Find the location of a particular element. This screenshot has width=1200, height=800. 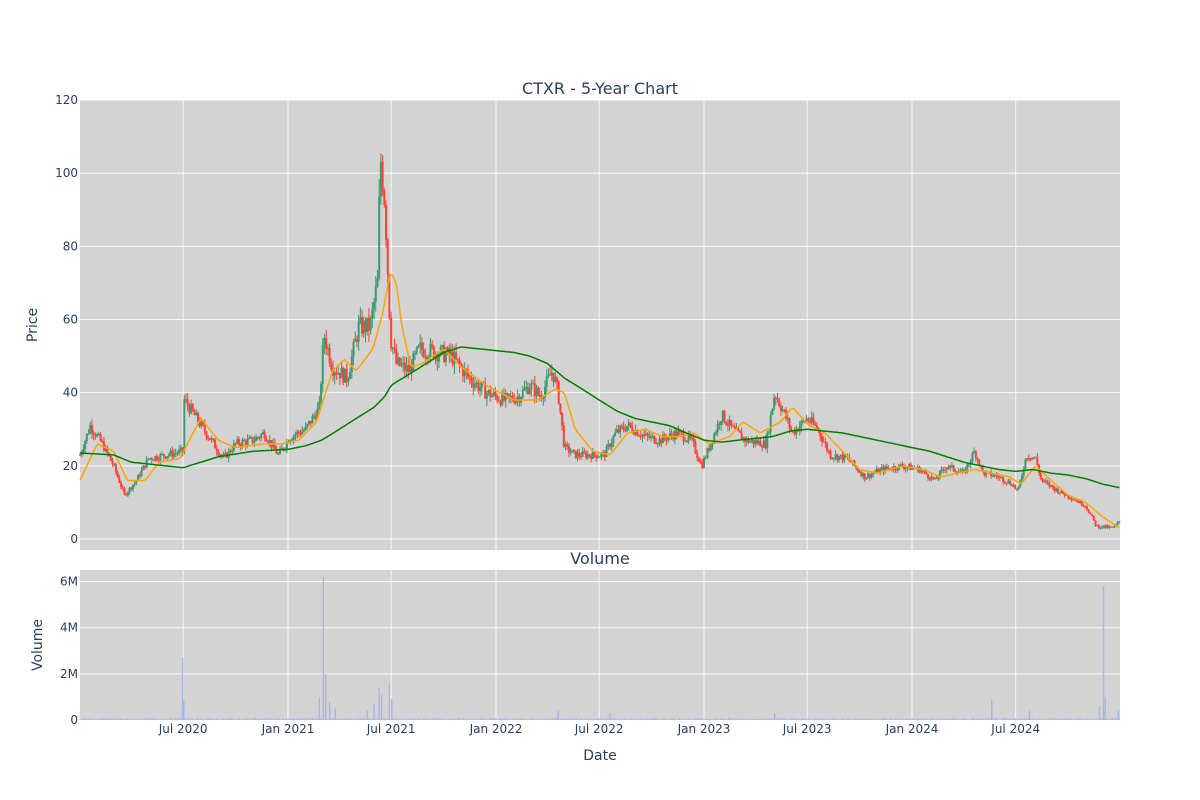

date-x-tick-label: Jul 2022 is located at coordinates (599, 729).